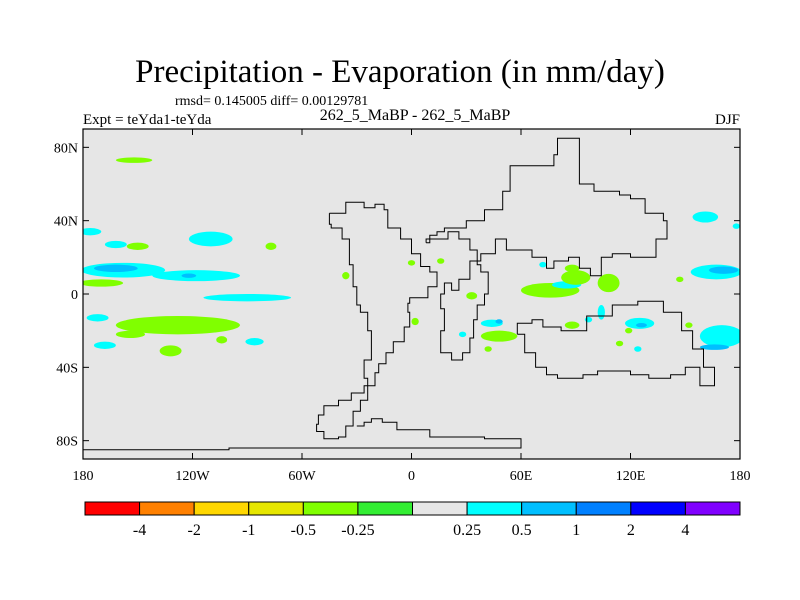 Image resolution: width=800 pixels, height=600 pixels. What do you see at coordinates (400, 72) in the screenshot?
I see `chart-title: Precipitation - Evaporation (in mm/day)` at bounding box center [400, 72].